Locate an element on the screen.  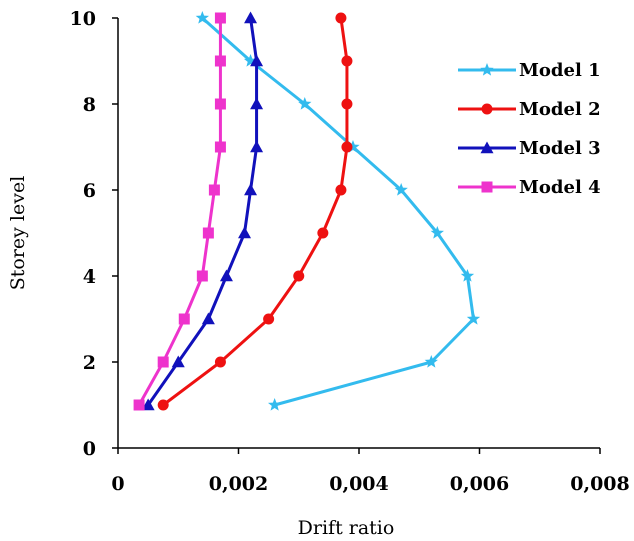
legend-label: Model 1 is located at coordinates (560, 70).